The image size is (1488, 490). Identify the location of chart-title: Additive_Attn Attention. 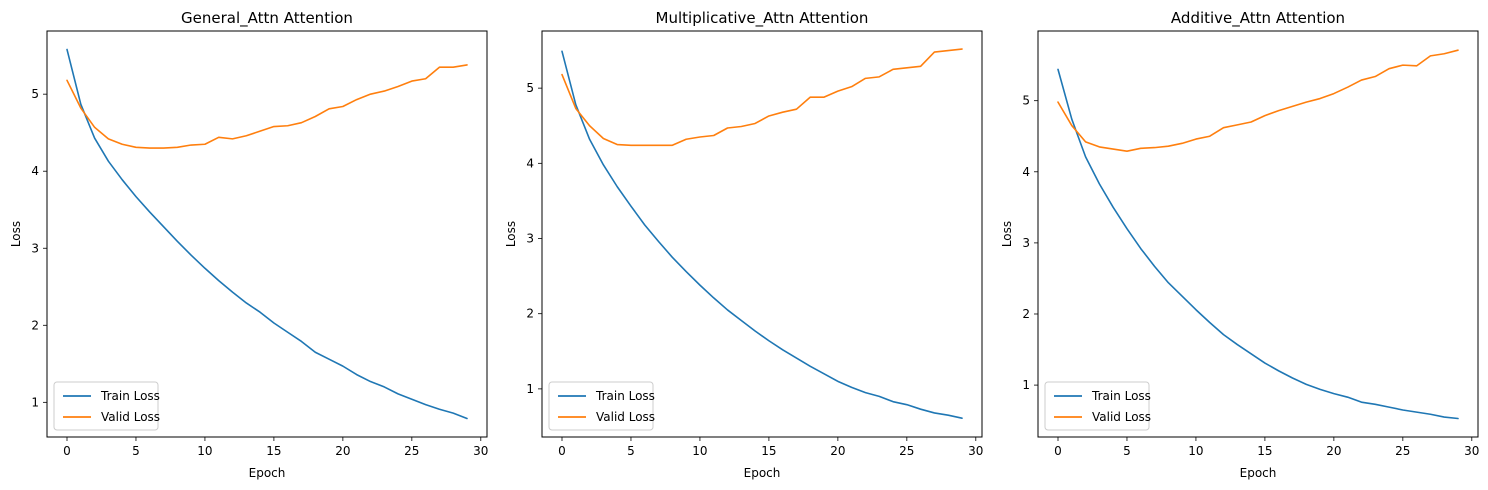
(1258, 18).